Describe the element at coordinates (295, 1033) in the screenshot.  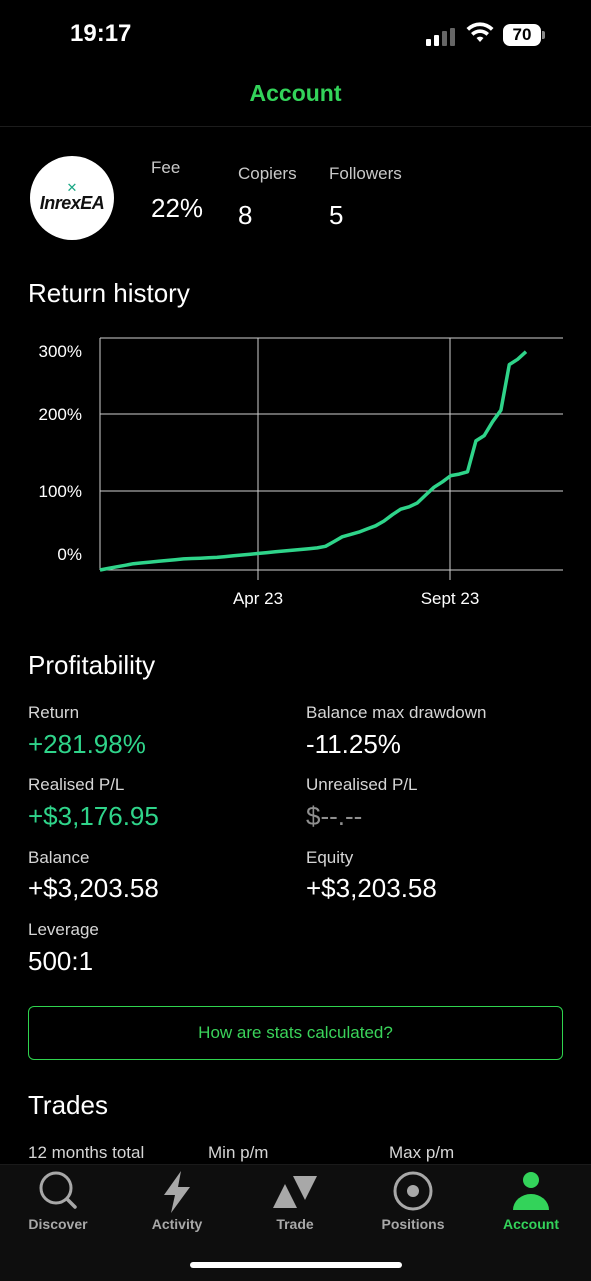
I see `how-stats-calculated-button: How are stats calculated?` at that location.